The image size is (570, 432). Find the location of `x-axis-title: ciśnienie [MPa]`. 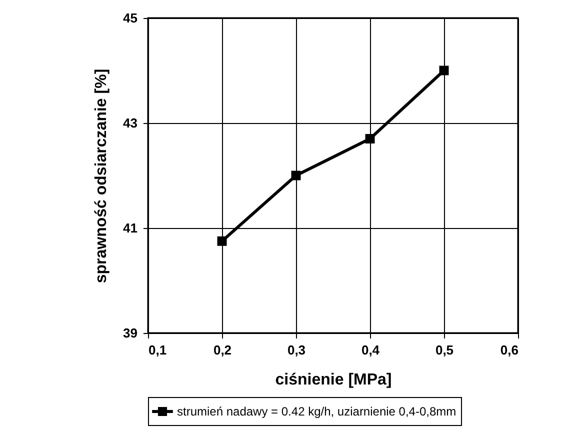

x-axis-title: ciśnienie [MPa] is located at coordinates (333, 380).